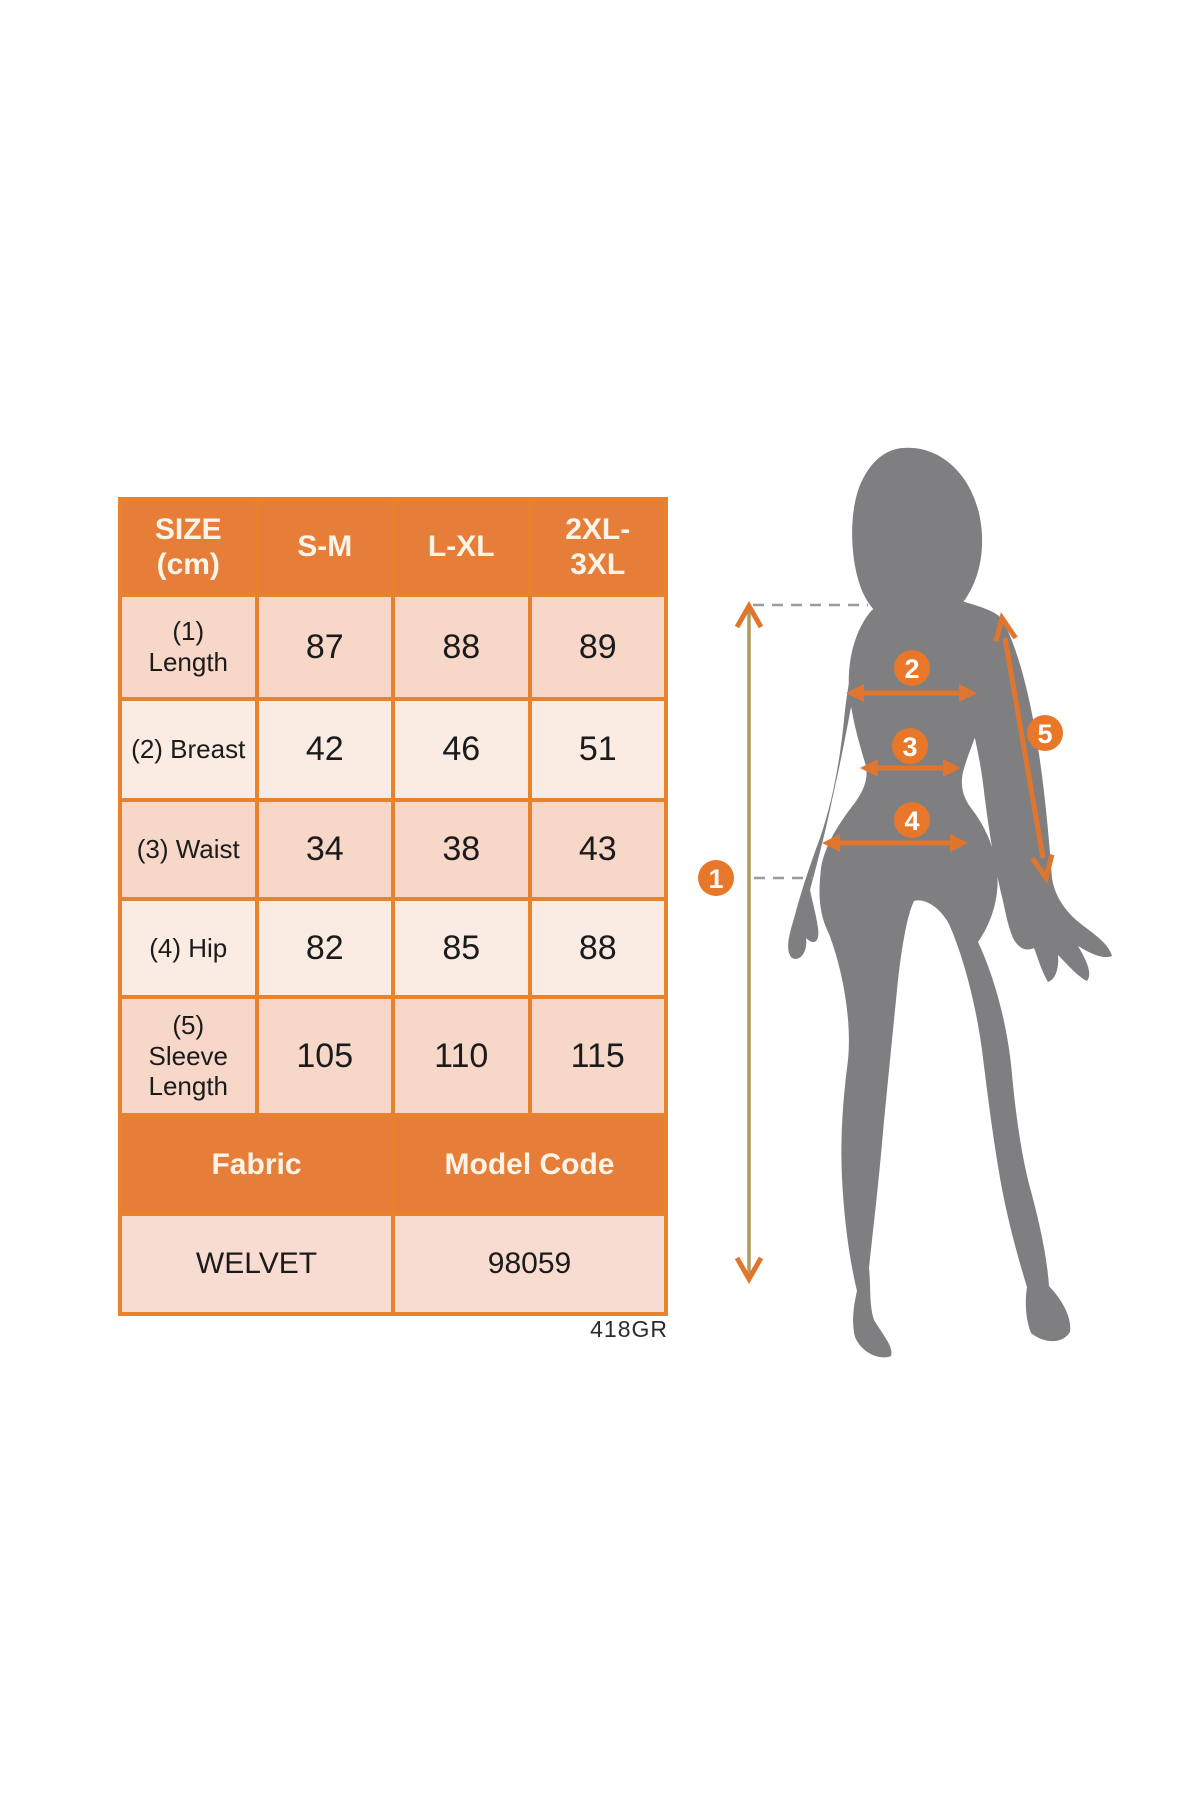 The height and width of the screenshot is (1800, 1200). I want to click on fabric-header-row: Fabric Model Code, so click(393, 1164).